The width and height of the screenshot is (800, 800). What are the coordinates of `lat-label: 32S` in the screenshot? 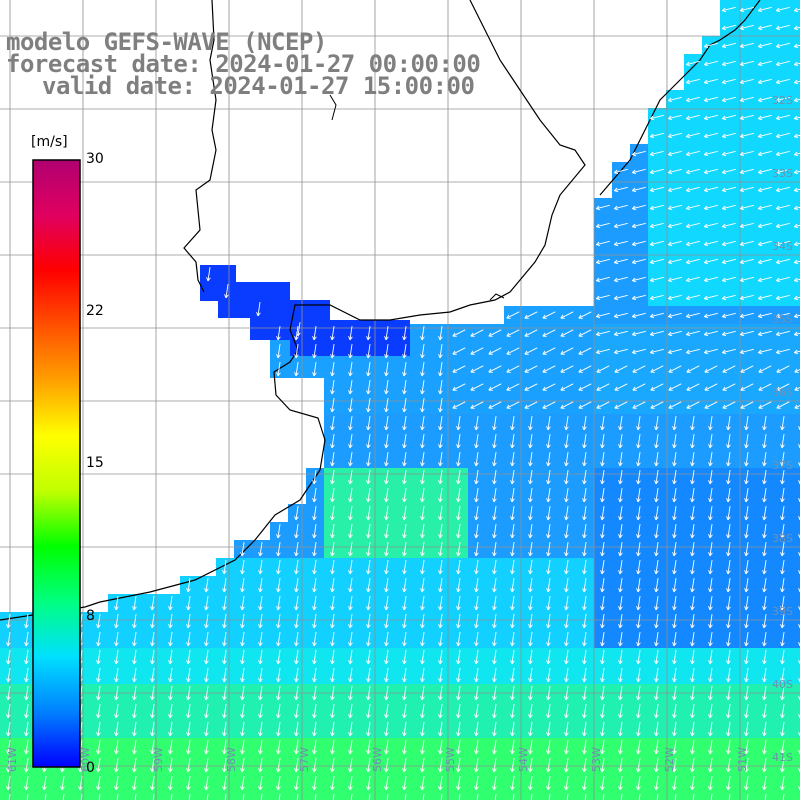 It's located at (782, 100).